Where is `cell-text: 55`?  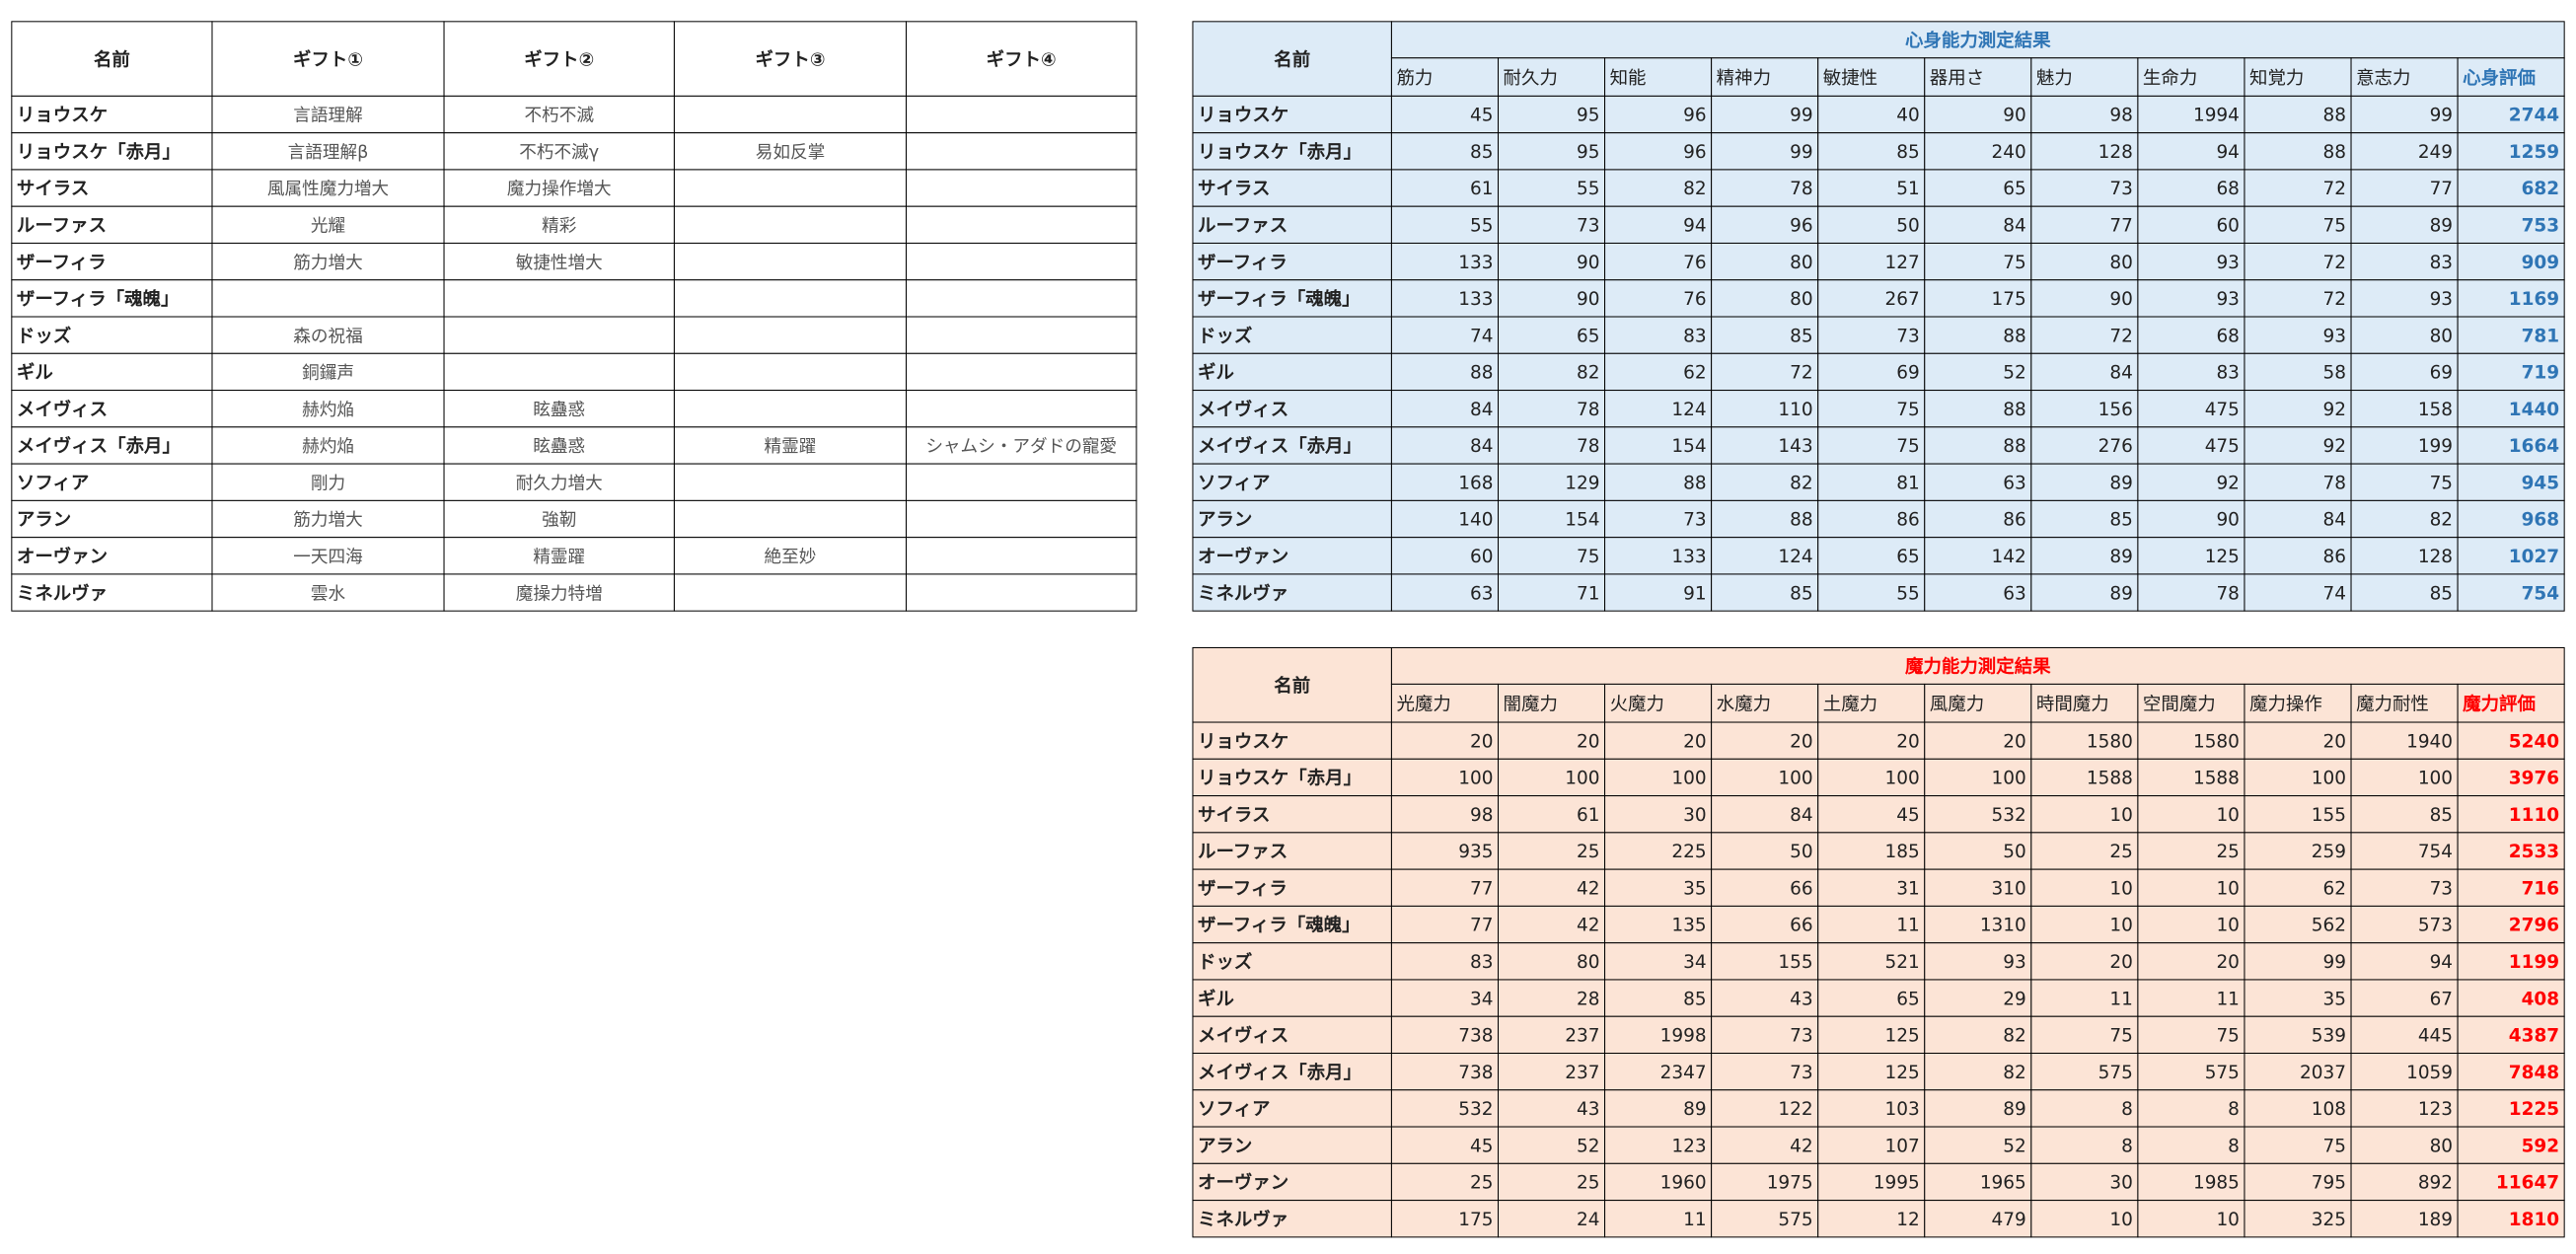 cell-text: 55 is located at coordinates (1907, 593).